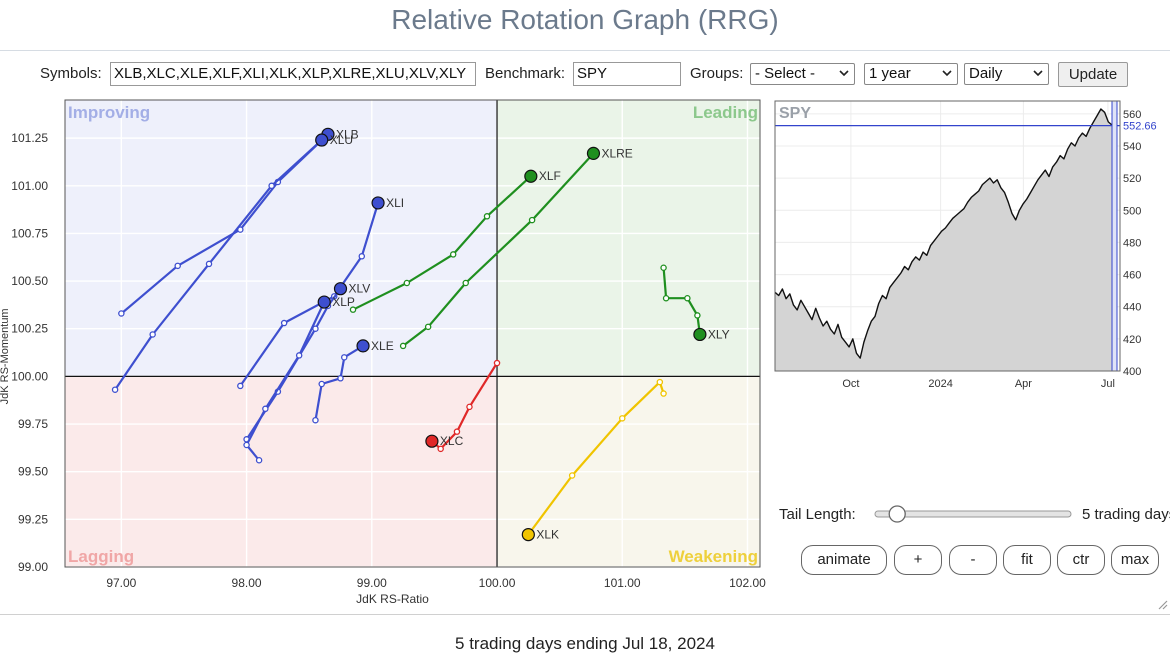 The height and width of the screenshot is (659, 1170). Describe the element at coordinates (340, 289) in the screenshot. I see `head-xlv` at that location.